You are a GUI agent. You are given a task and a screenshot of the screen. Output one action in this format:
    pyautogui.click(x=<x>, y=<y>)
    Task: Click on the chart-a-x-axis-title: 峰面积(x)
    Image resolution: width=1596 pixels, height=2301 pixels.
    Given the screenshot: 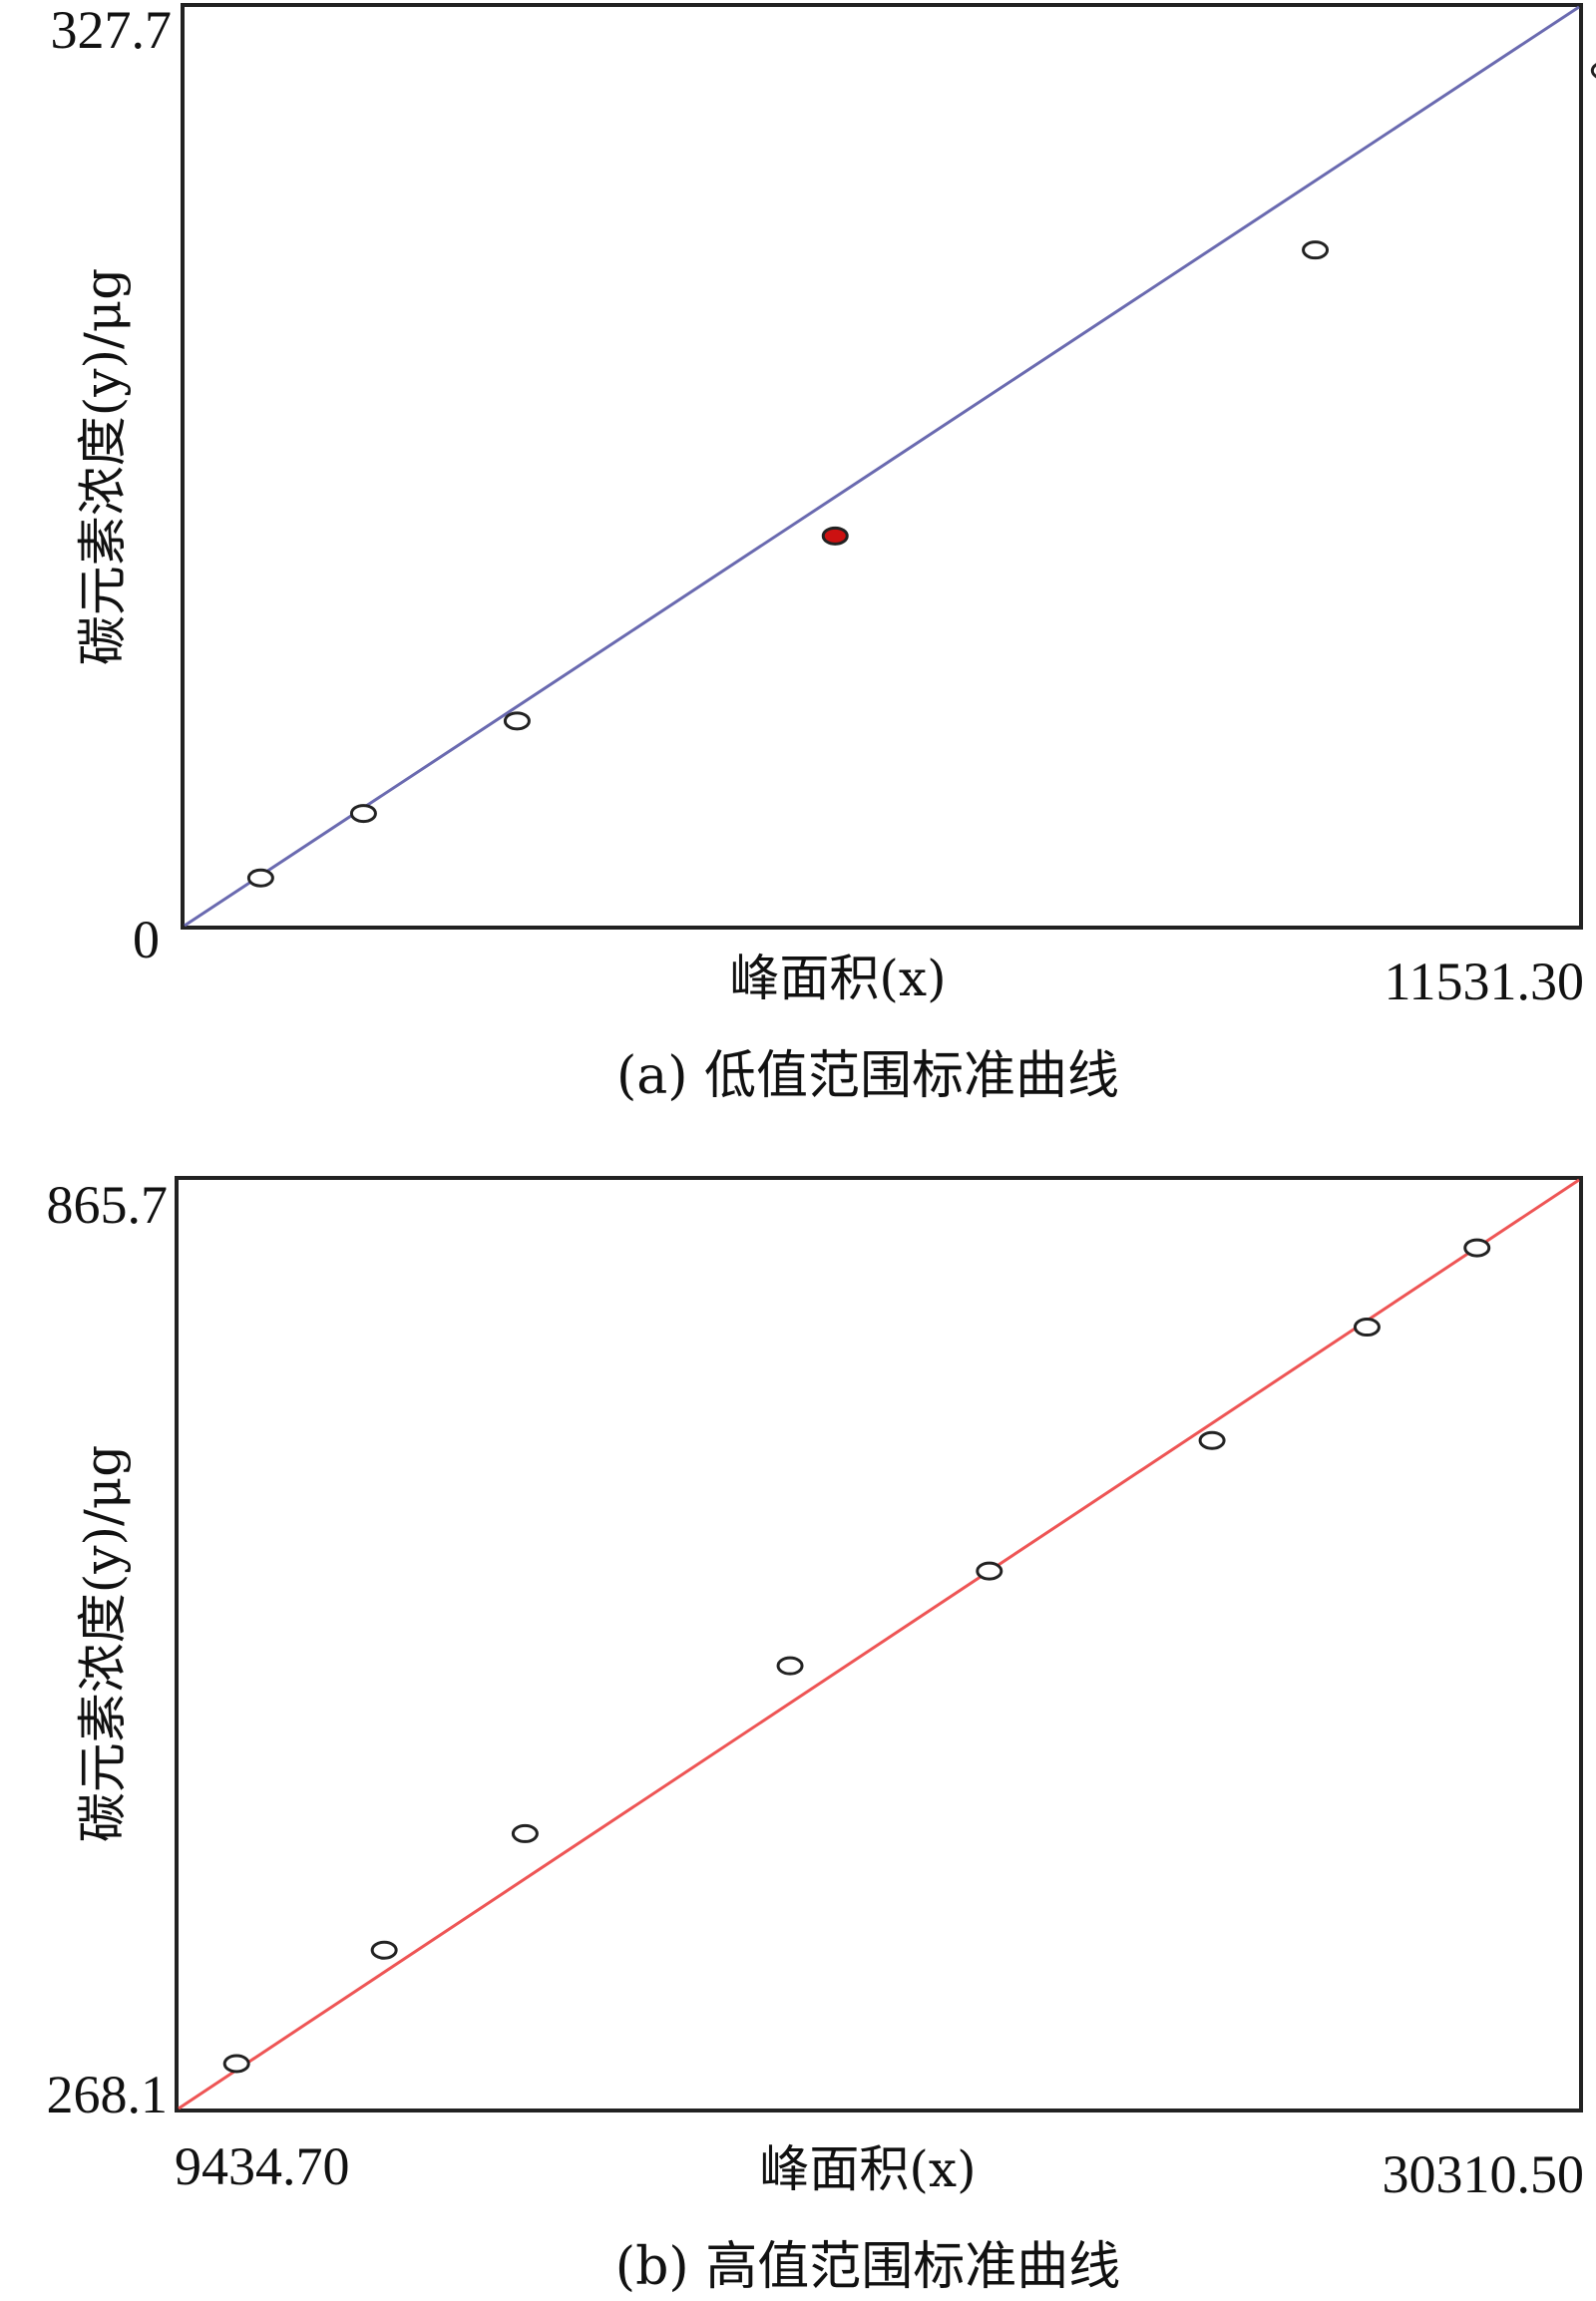 What is the action you would take?
    pyautogui.click(x=837, y=978)
    